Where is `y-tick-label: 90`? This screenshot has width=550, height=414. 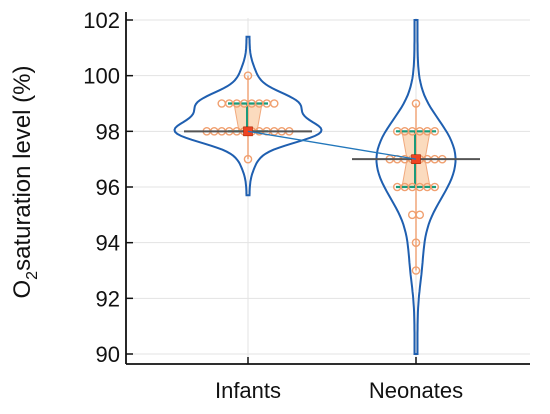 y-tick-label: 90 is located at coordinates (108, 354).